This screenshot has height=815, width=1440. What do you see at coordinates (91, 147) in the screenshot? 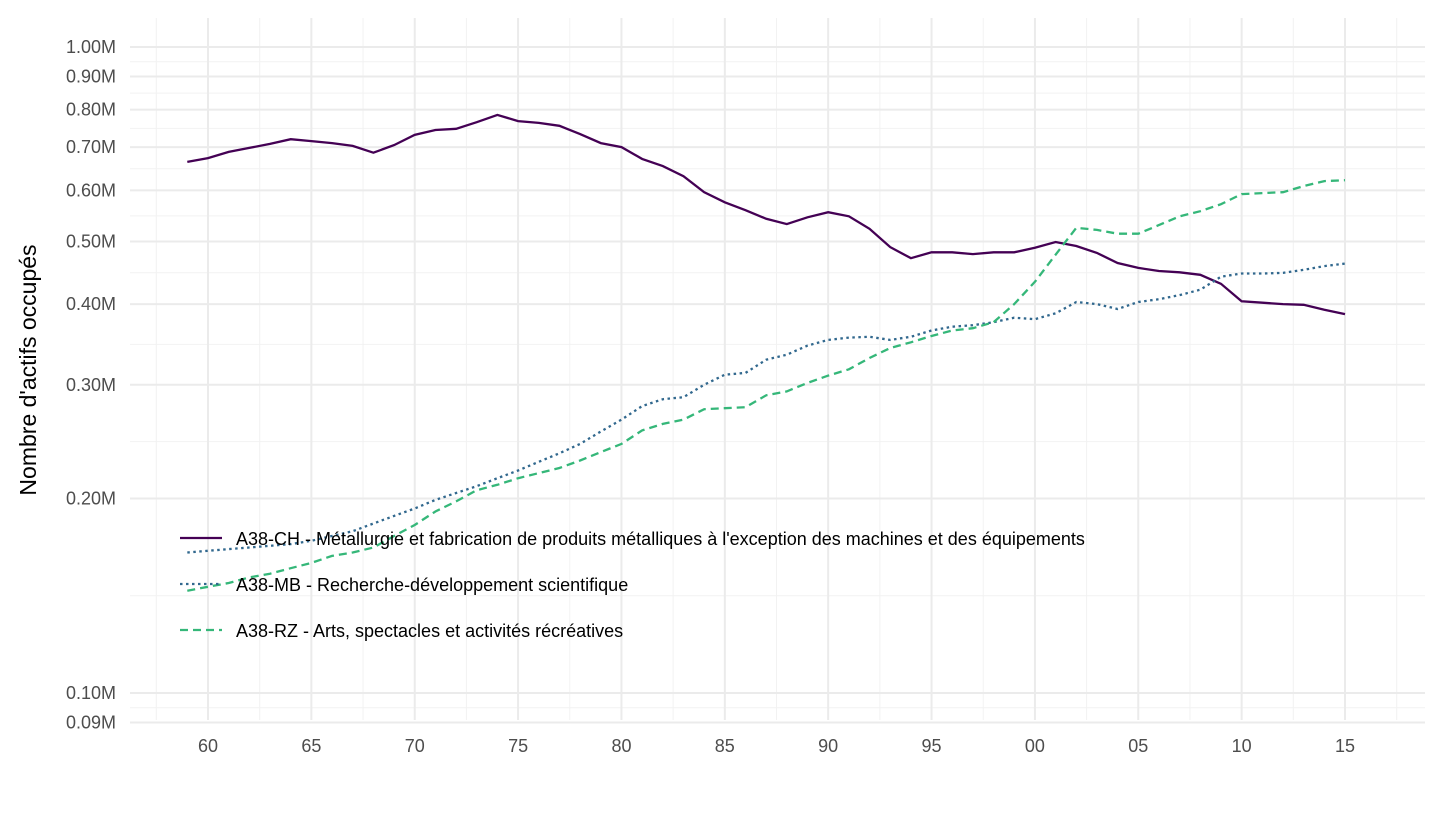
I see `y-tick-label: 0.70M` at bounding box center [91, 147].